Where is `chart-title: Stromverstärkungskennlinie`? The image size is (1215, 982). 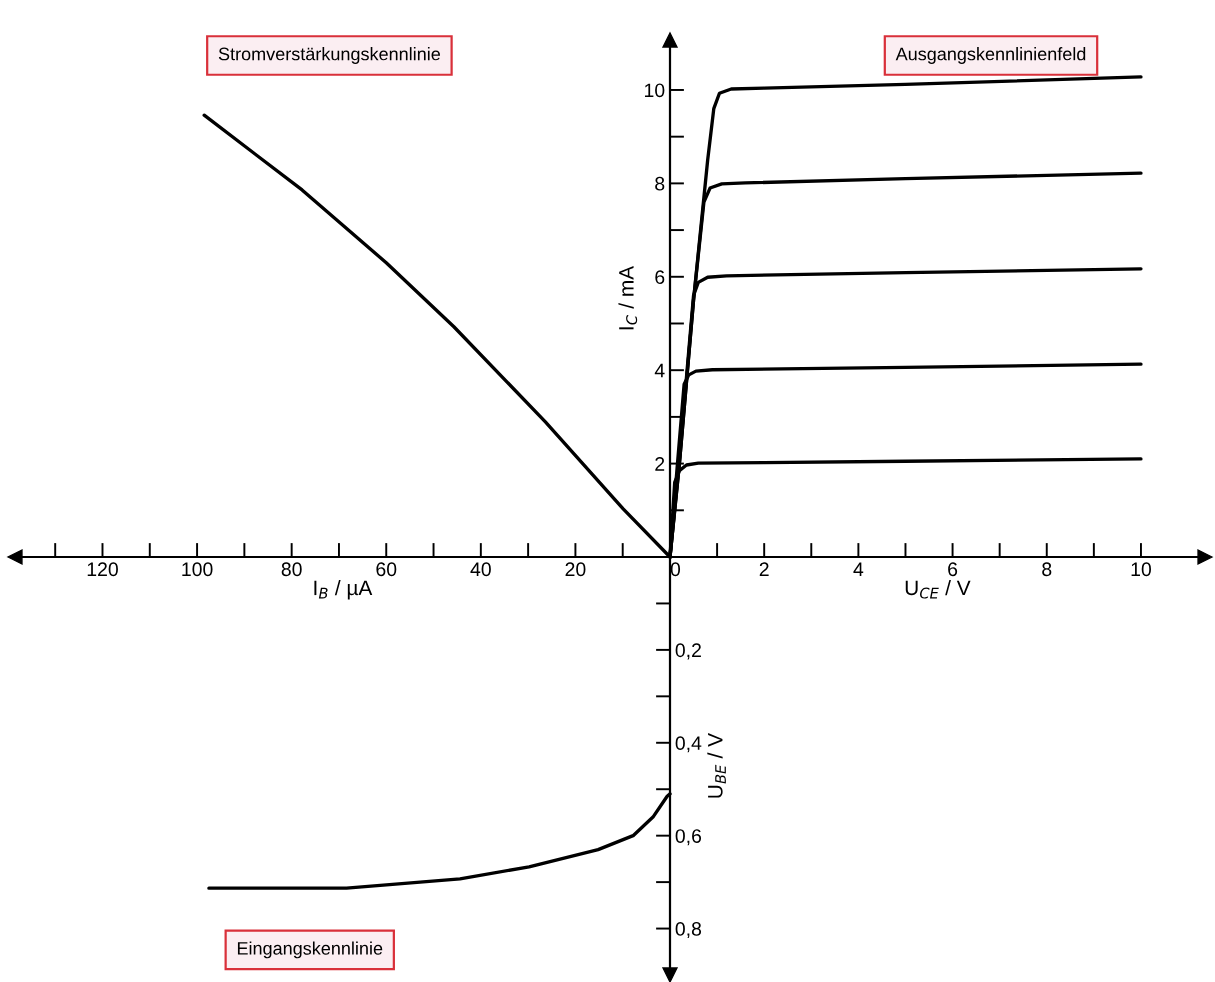
chart-title: Stromverstärkungskennlinie is located at coordinates (329, 55).